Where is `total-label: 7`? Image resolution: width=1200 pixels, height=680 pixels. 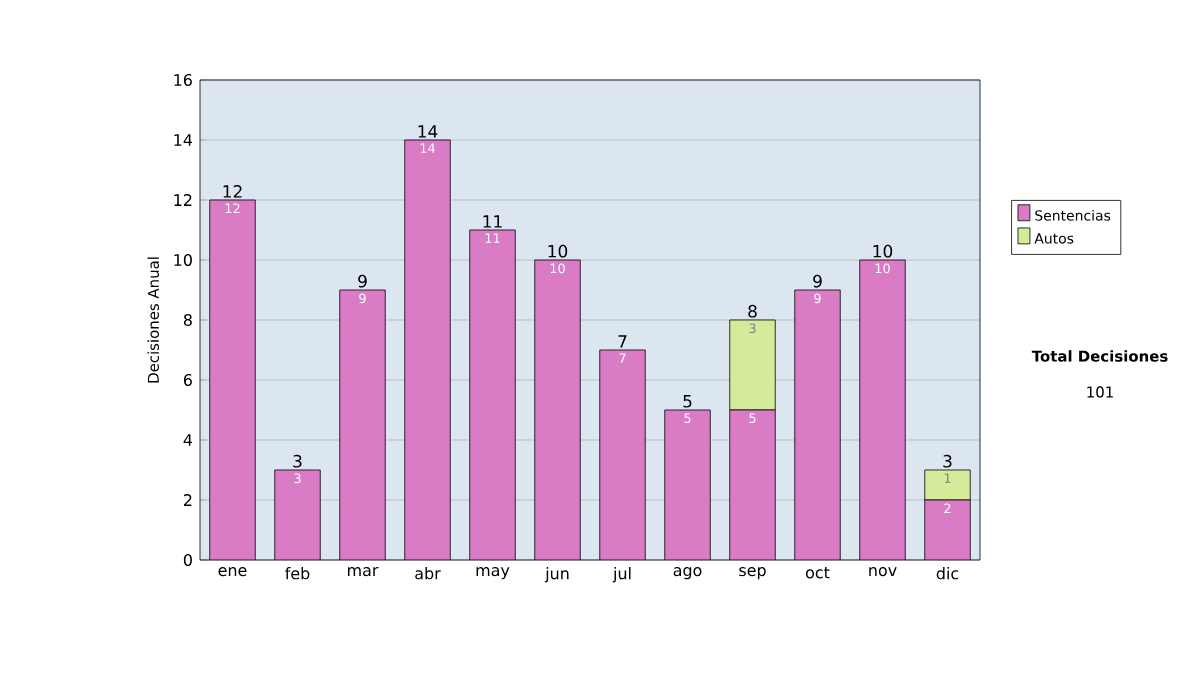 total-label: 7 is located at coordinates (622, 341).